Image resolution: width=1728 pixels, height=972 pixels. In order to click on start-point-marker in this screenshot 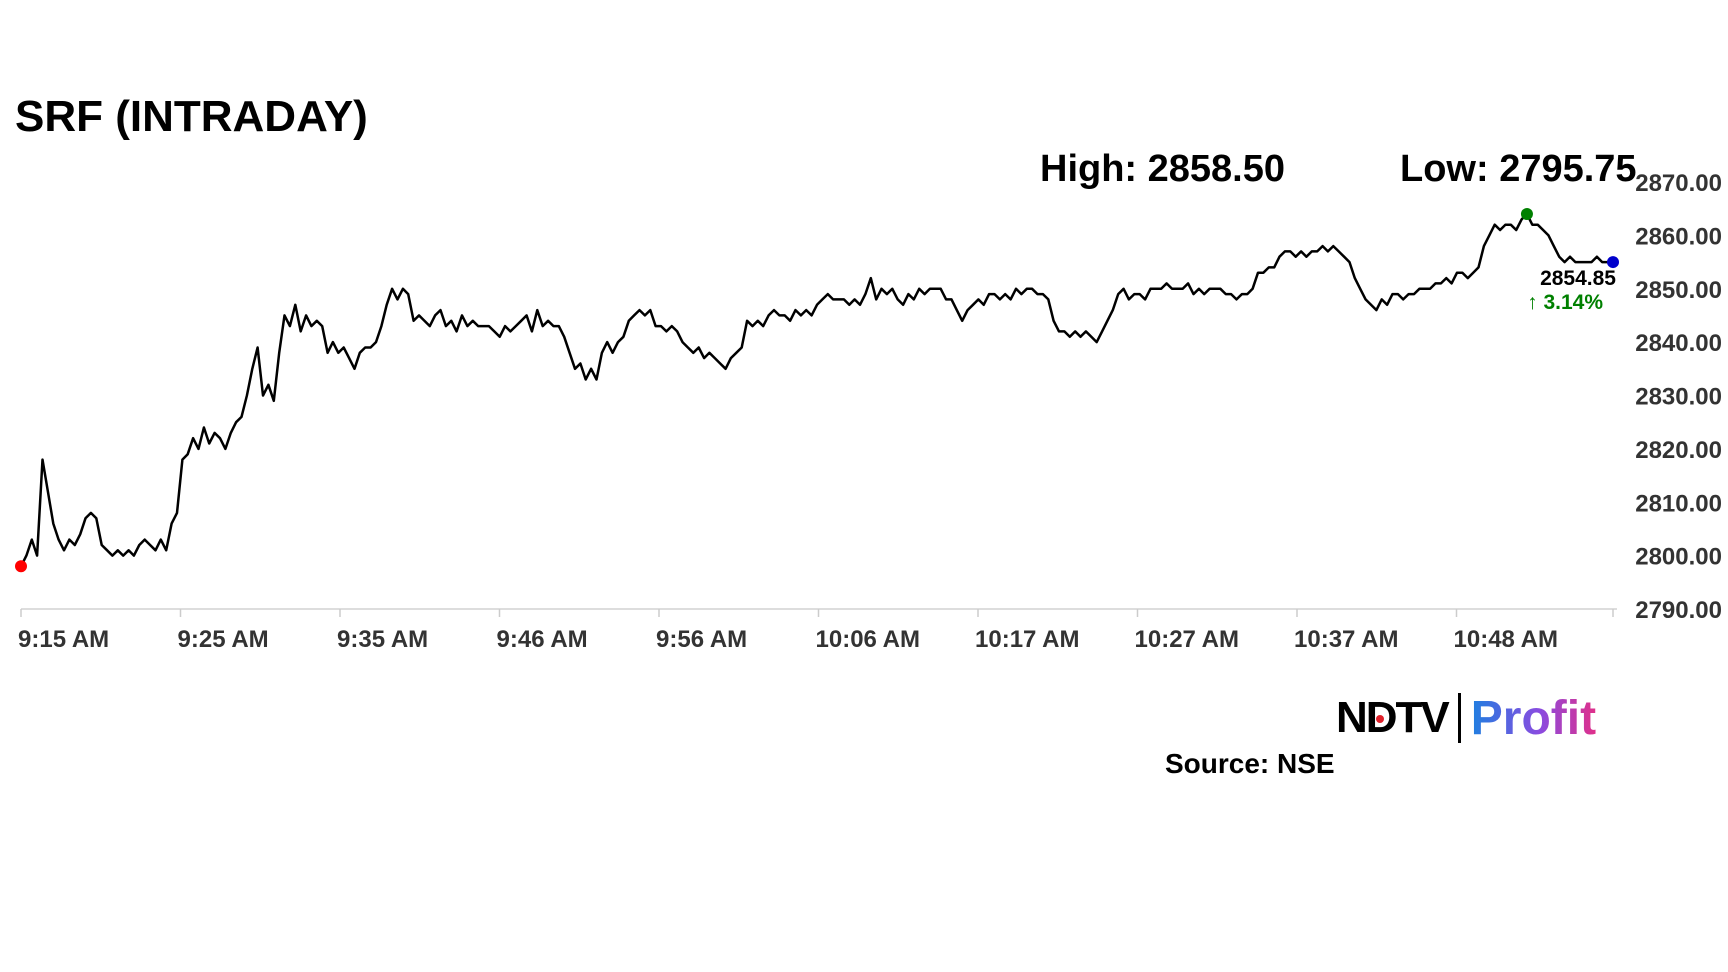, I will do `click(21, 566)`.